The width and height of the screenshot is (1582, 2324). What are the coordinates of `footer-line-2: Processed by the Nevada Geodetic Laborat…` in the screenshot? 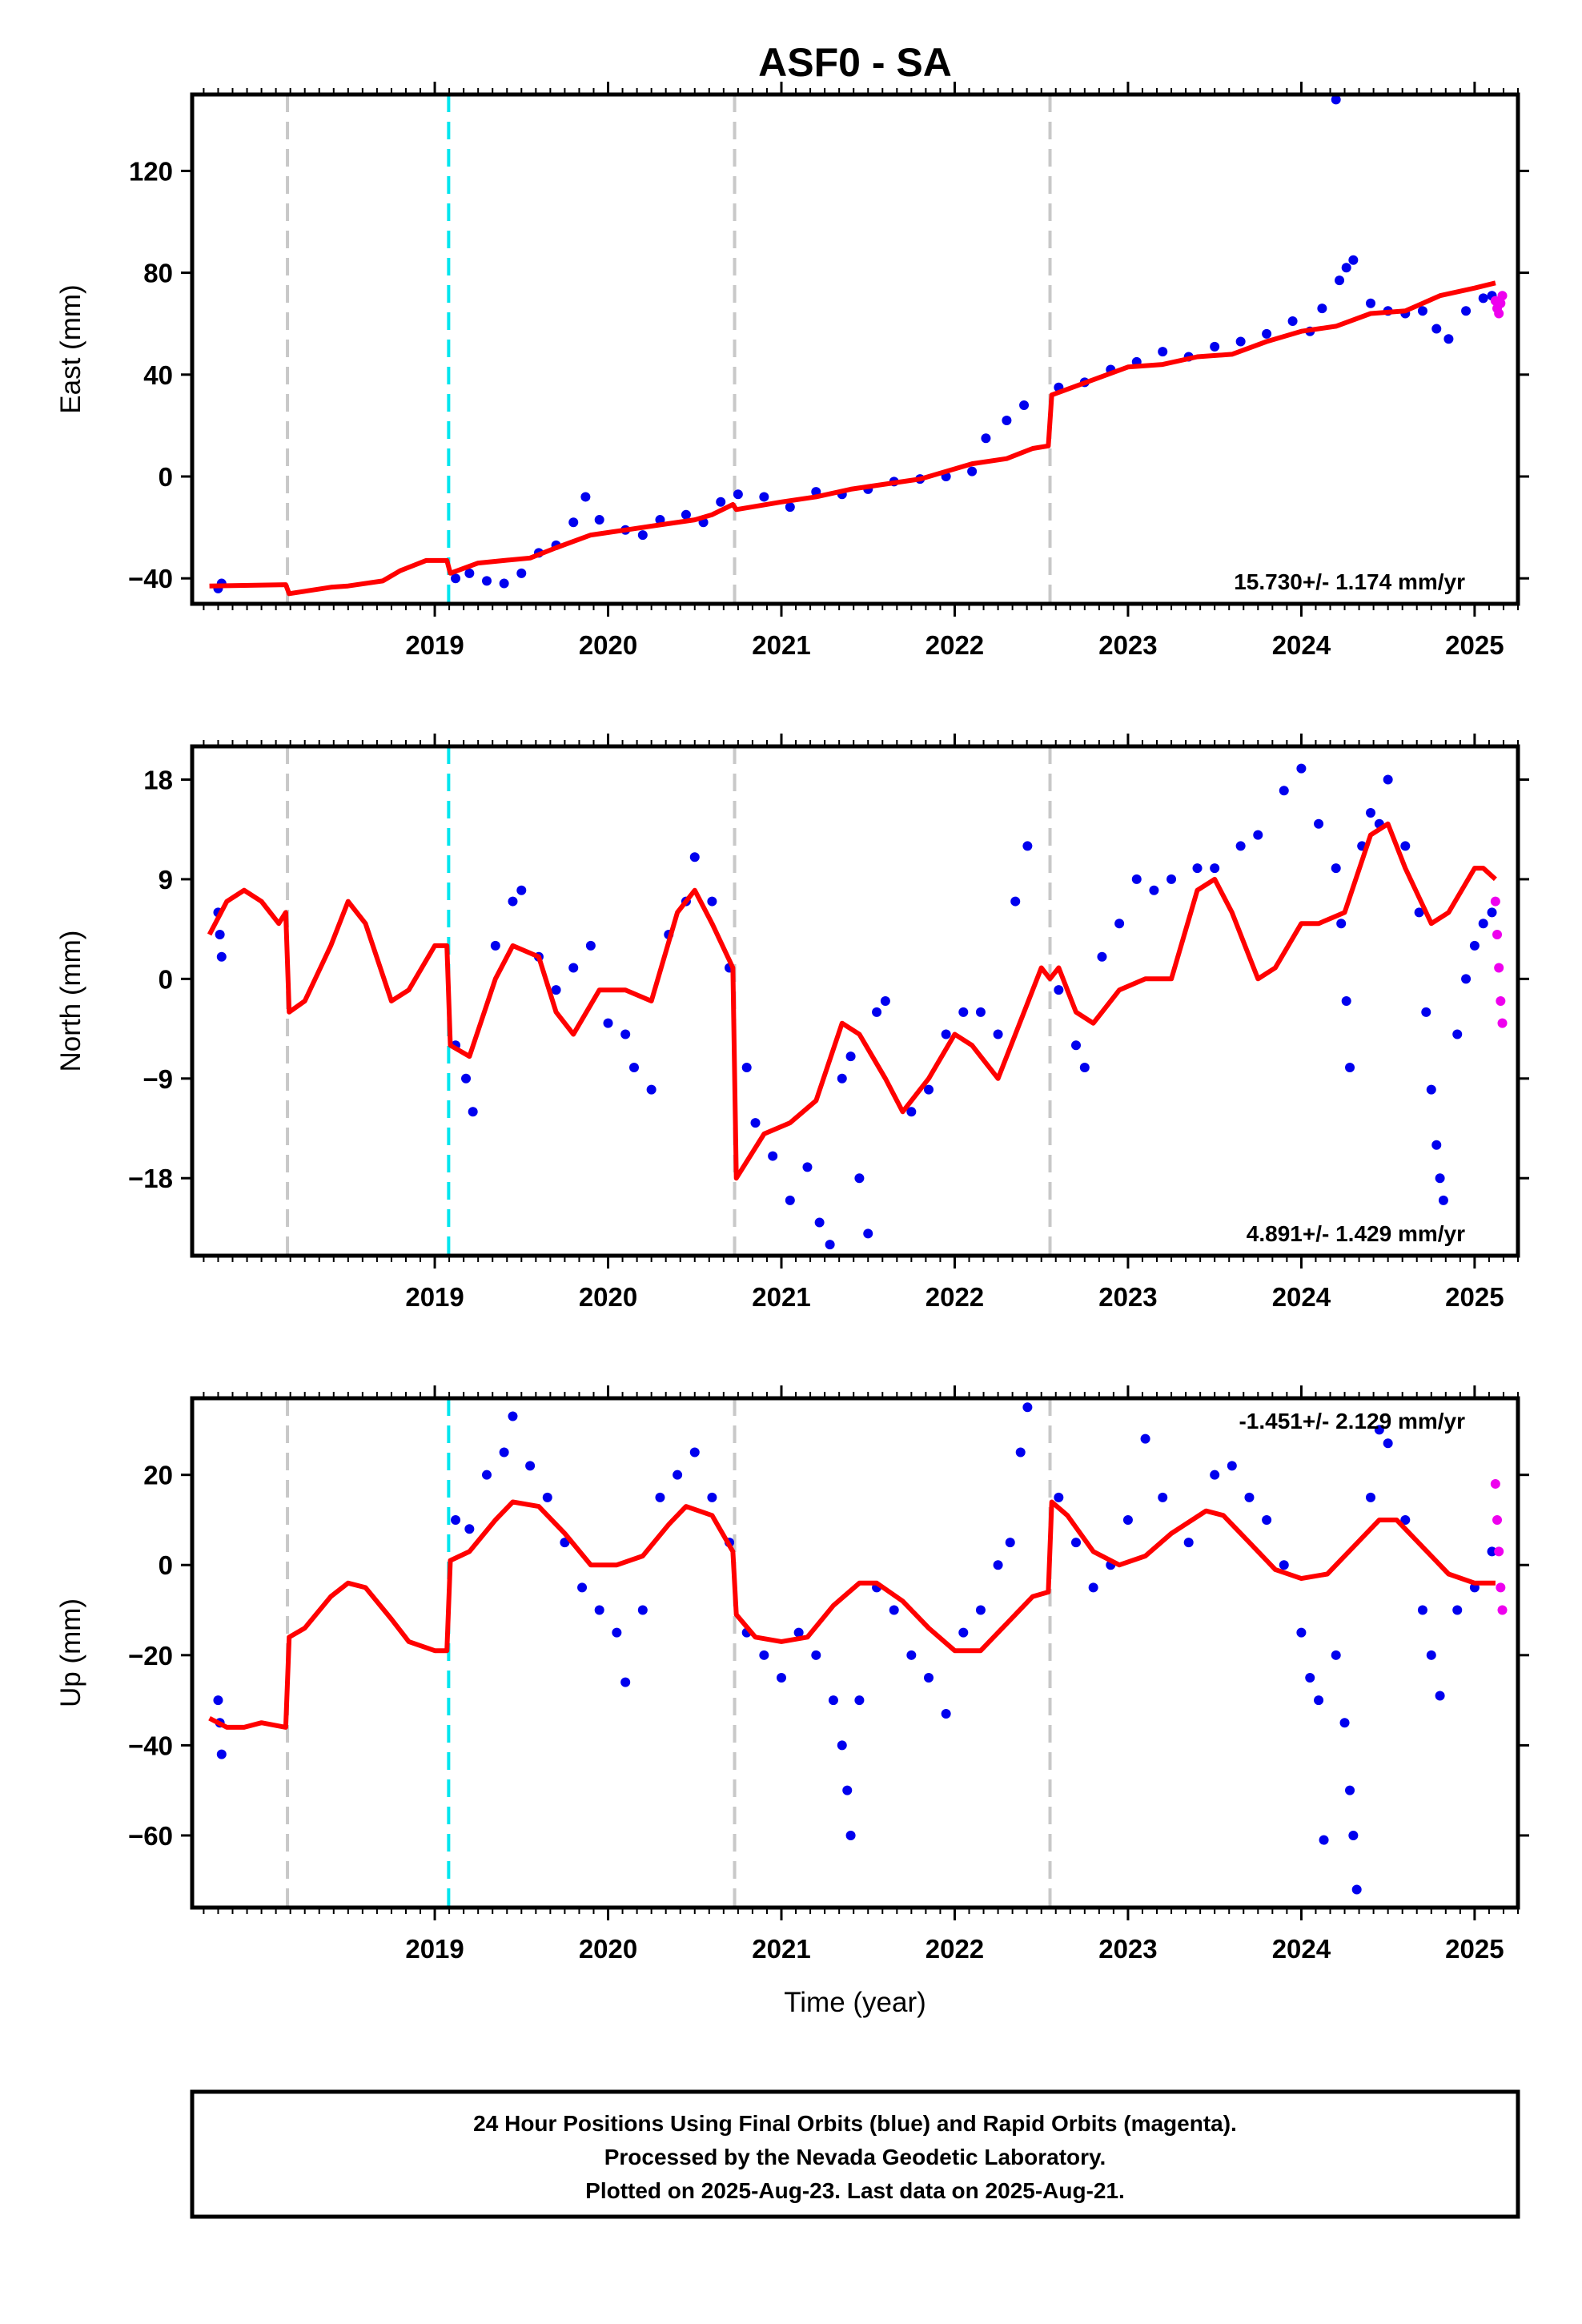 It's located at (855, 2157).